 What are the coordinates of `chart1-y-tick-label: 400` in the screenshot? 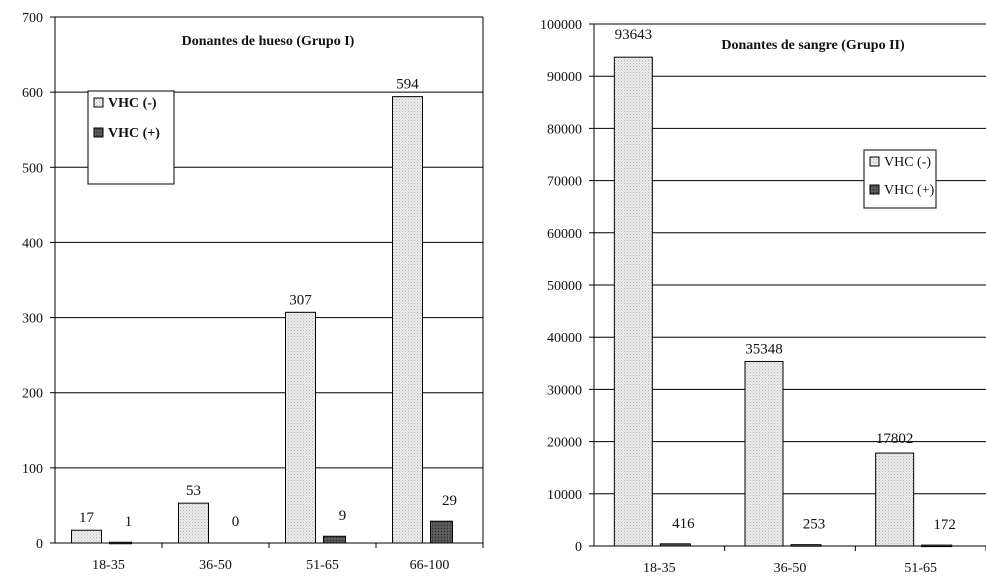 It's located at (32, 243).